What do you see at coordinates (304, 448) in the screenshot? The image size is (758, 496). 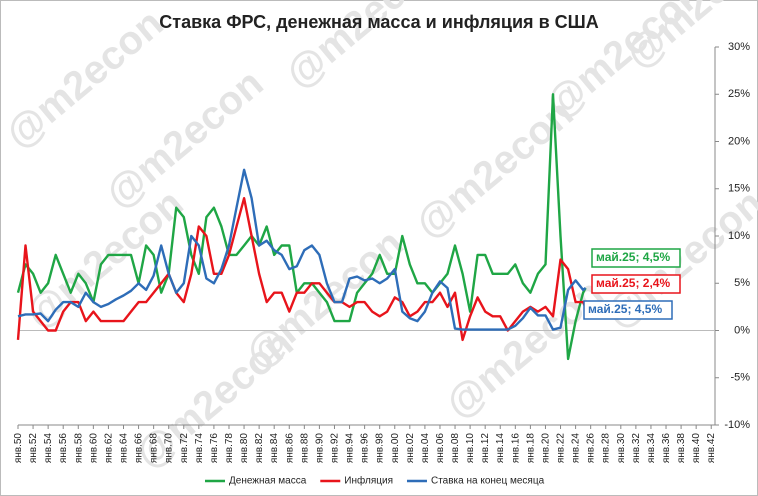 I see `x-tick-label: янв.88` at bounding box center [304, 448].